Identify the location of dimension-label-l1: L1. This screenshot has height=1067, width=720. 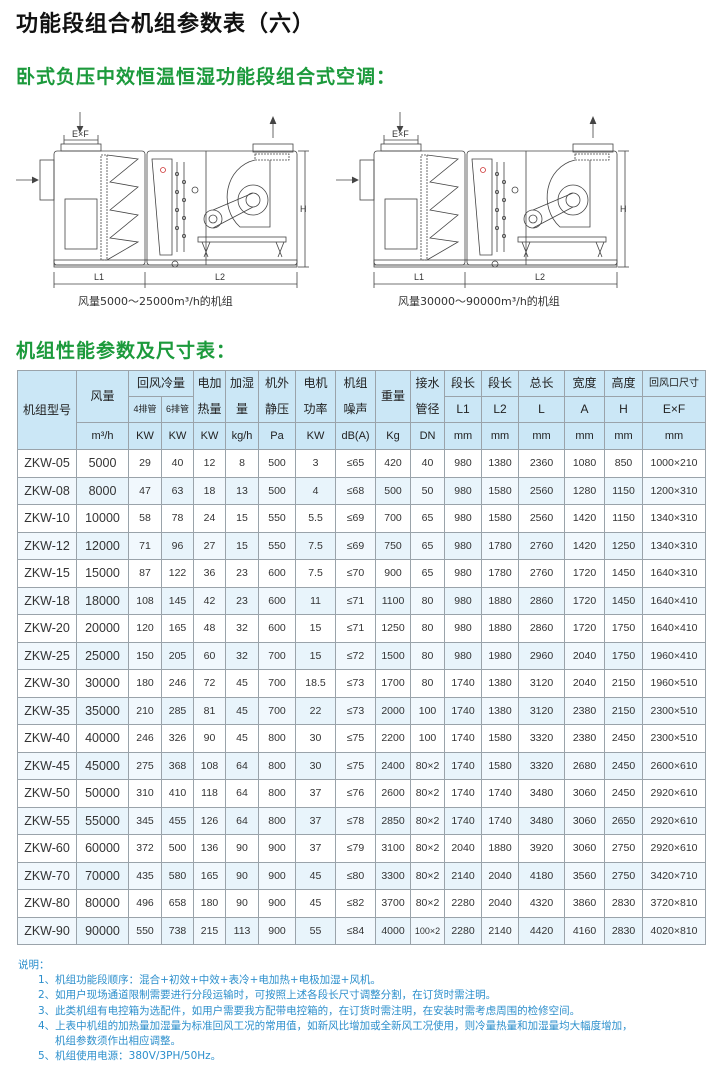
(419, 277).